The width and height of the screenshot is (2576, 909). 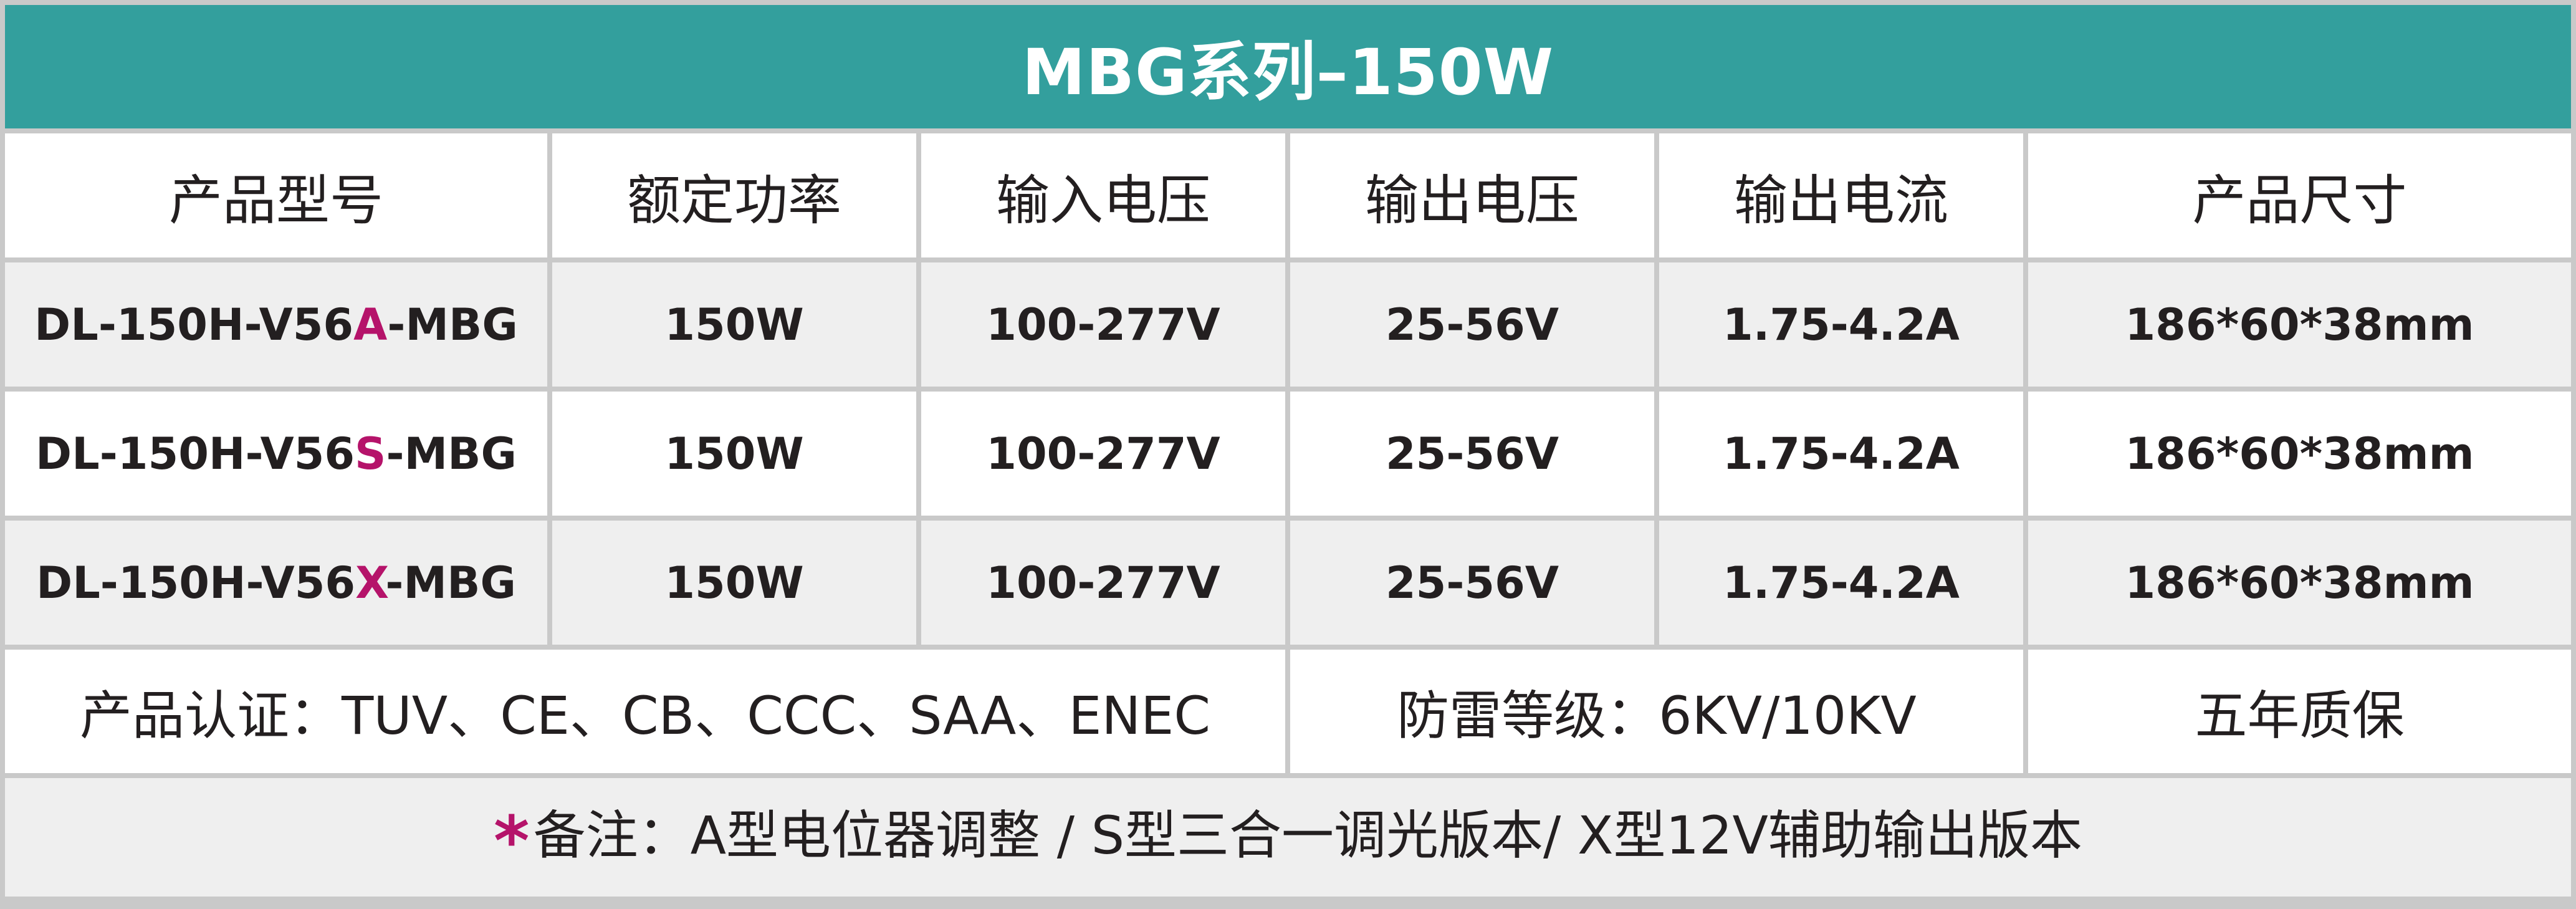 I want to click on header-size: 产品尺寸, so click(x=2299, y=198).